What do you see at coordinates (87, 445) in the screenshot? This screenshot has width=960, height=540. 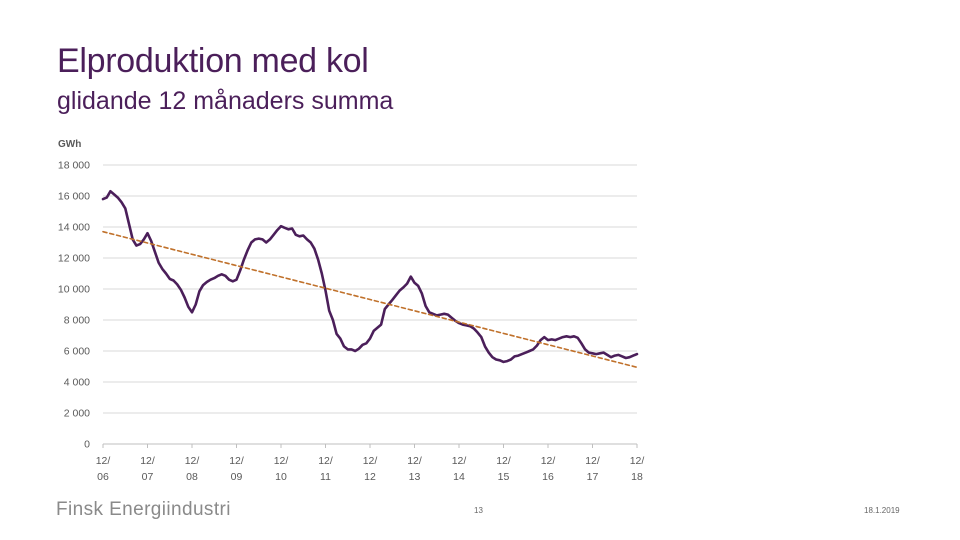 I see `y-tick-label: 0` at bounding box center [87, 445].